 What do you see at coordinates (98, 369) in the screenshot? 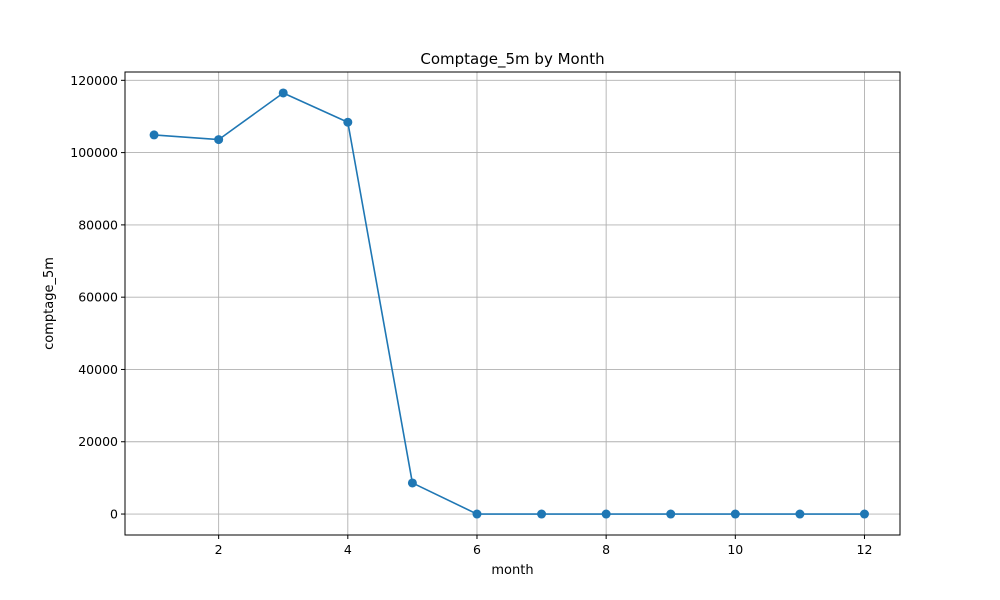
I see `y-tick-label: 40000` at bounding box center [98, 369].